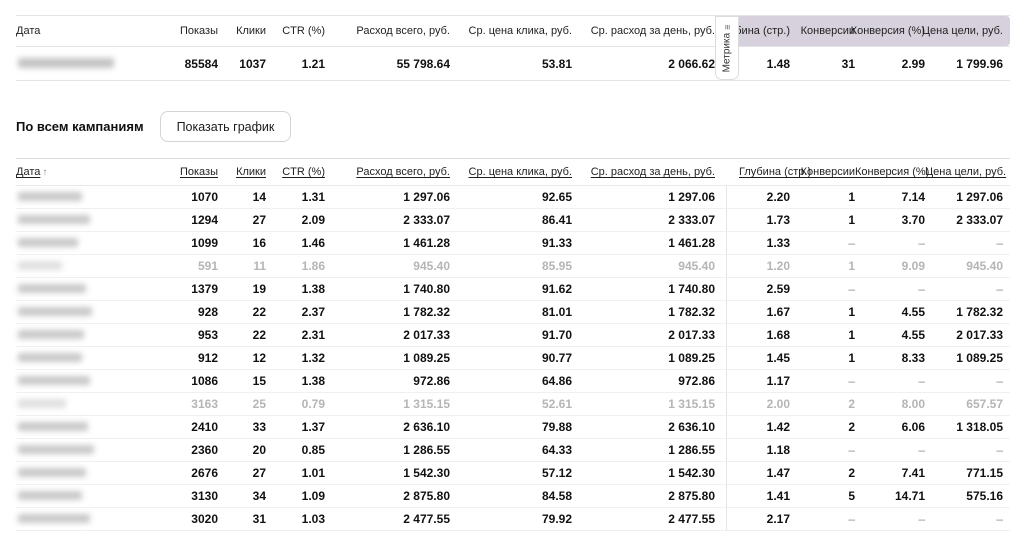 This screenshot has width=1024, height=541. What do you see at coordinates (513, 158) in the screenshot?
I see `section-divider` at bounding box center [513, 158].